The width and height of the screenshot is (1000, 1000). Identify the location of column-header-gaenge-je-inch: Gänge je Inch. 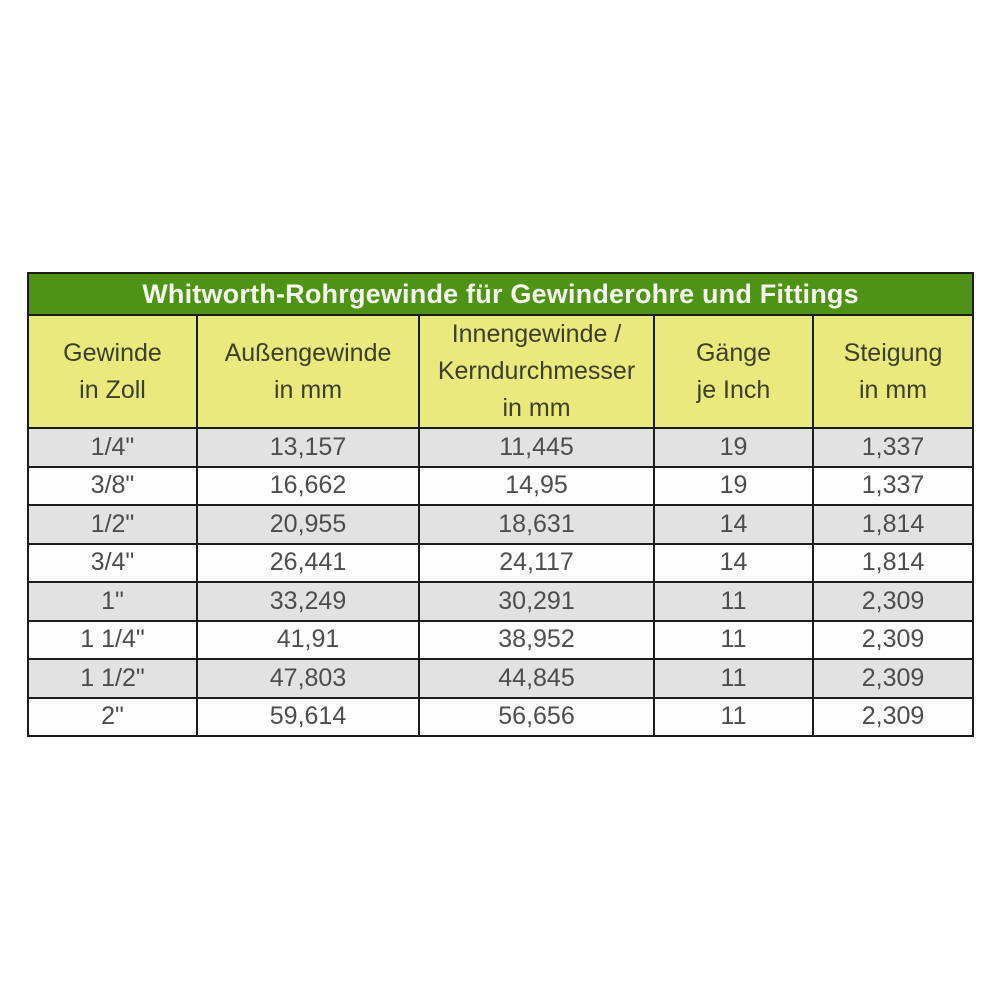
(733, 371).